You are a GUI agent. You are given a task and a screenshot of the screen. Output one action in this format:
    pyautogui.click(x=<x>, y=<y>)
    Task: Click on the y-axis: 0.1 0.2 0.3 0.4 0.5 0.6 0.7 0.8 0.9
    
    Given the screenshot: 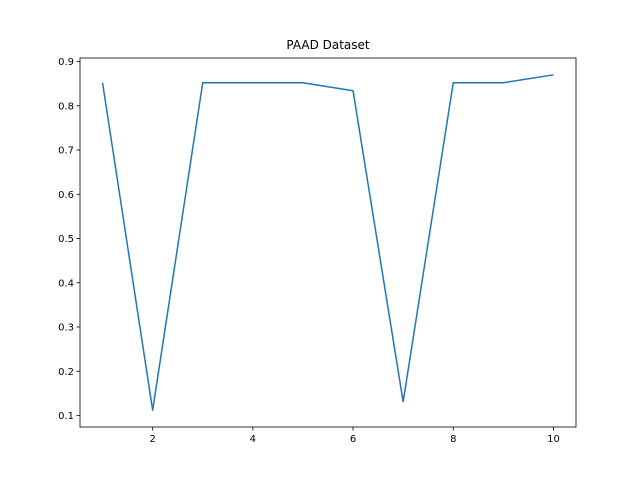 What is the action you would take?
    pyautogui.click(x=69, y=239)
    